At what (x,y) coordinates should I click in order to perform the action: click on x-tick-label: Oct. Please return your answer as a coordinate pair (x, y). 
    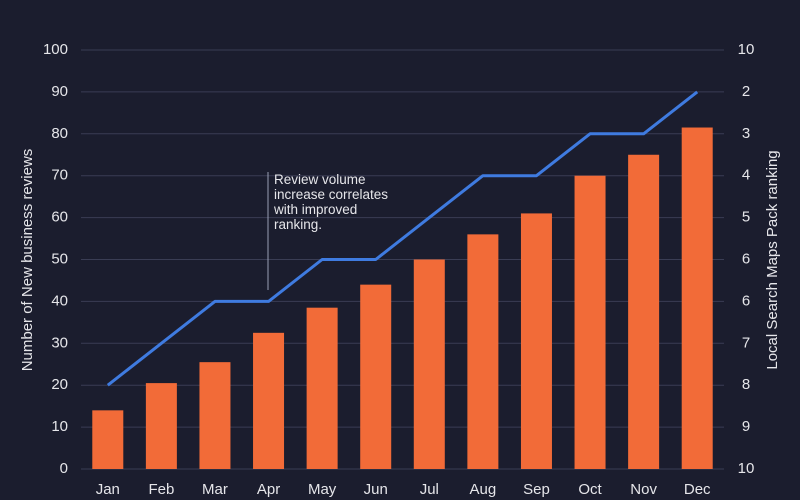
    Looking at the image, I should click on (590, 489).